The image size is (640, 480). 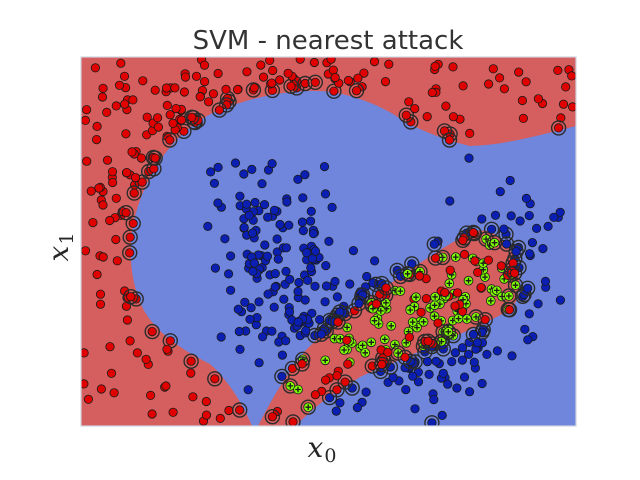 I want to click on y-axis-label: x1, so click(x=60, y=247).